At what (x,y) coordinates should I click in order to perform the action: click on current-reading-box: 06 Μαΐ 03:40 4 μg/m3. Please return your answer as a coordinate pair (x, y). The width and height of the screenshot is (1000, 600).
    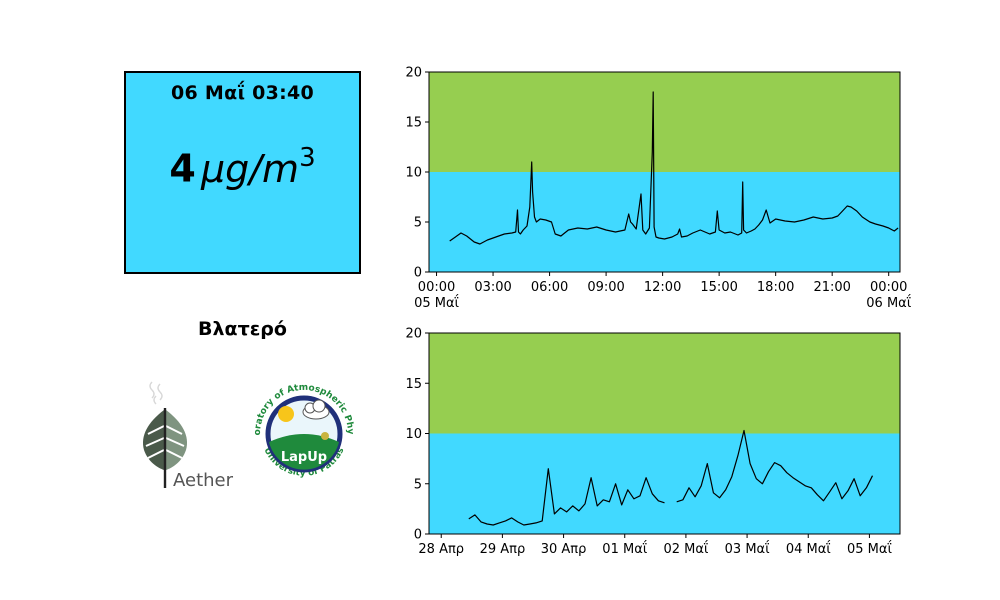
    Looking at the image, I should click on (242, 172).